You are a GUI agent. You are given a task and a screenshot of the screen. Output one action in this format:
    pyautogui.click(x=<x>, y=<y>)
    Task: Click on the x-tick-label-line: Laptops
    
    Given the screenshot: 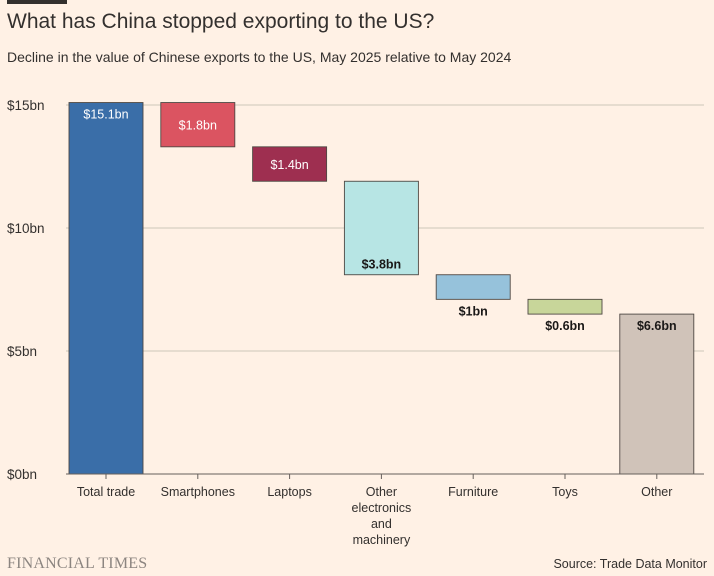 What is the action you would take?
    pyautogui.click(x=289, y=492)
    